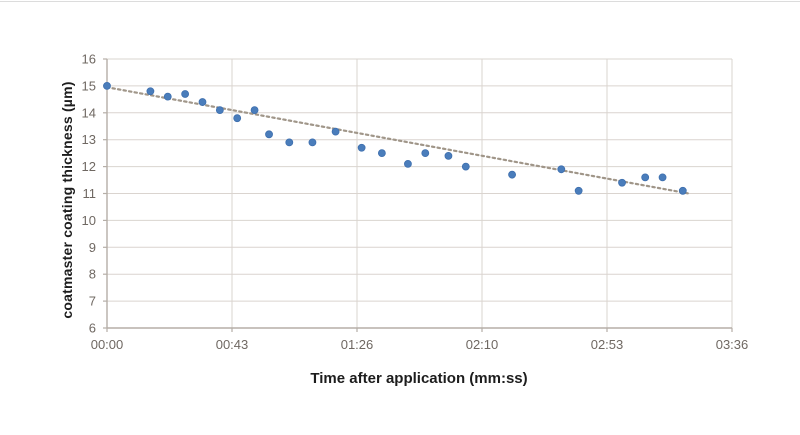  Describe the element at coordinates (607, 344) in the screenshot. I see `x-tick-label: 02:53` at that location.